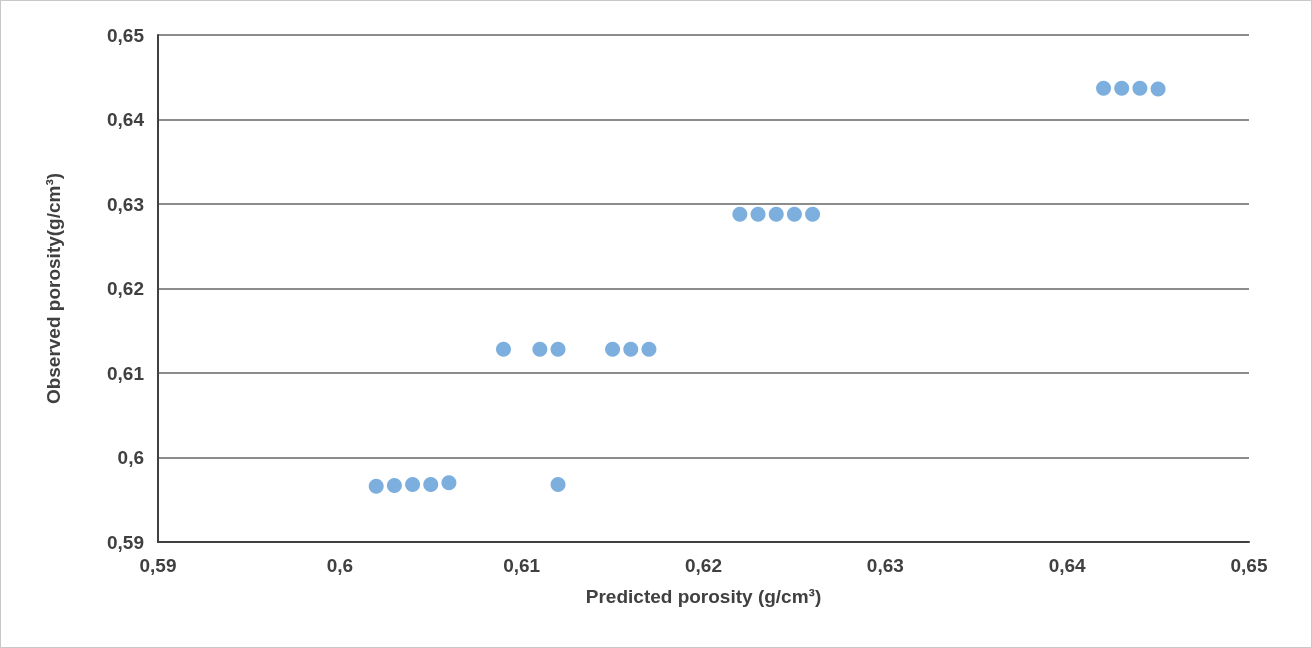 This screenshot has height=648, width=1312. What do you see at coordinates (522, 565) in the screenshot?
I see `x-tick-label: 0,61` at bounding box center [522, 565].